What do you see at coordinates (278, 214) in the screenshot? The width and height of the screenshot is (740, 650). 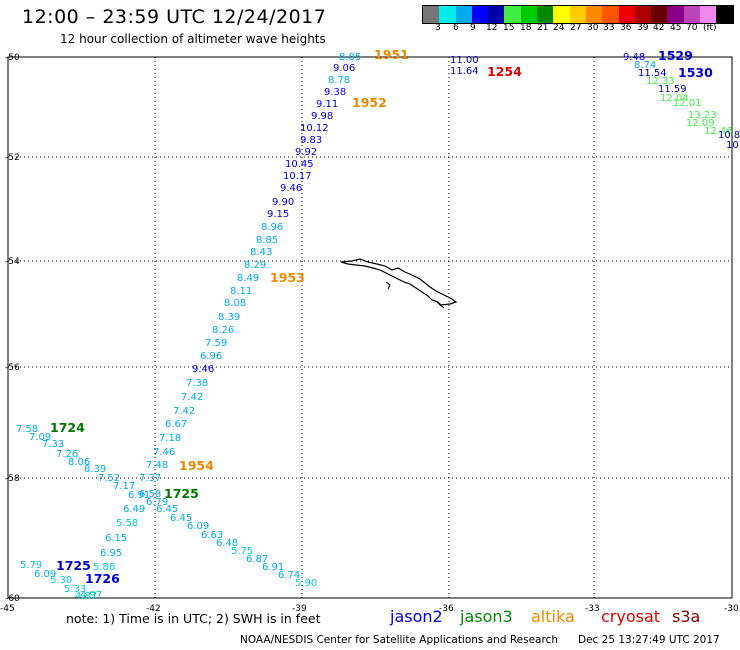 I see `wave-height-value: 9.15` at bounding box center [278, 214].